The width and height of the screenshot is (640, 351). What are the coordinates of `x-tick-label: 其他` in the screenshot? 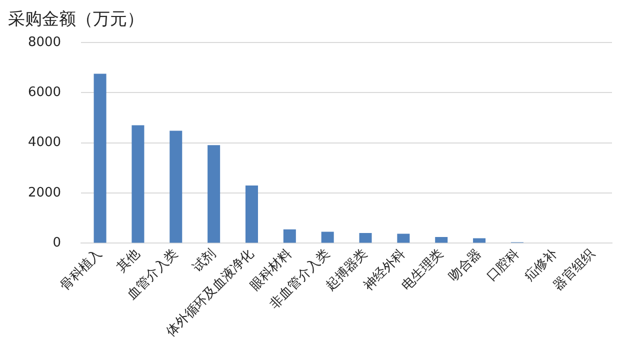 It's located at (129, 261).